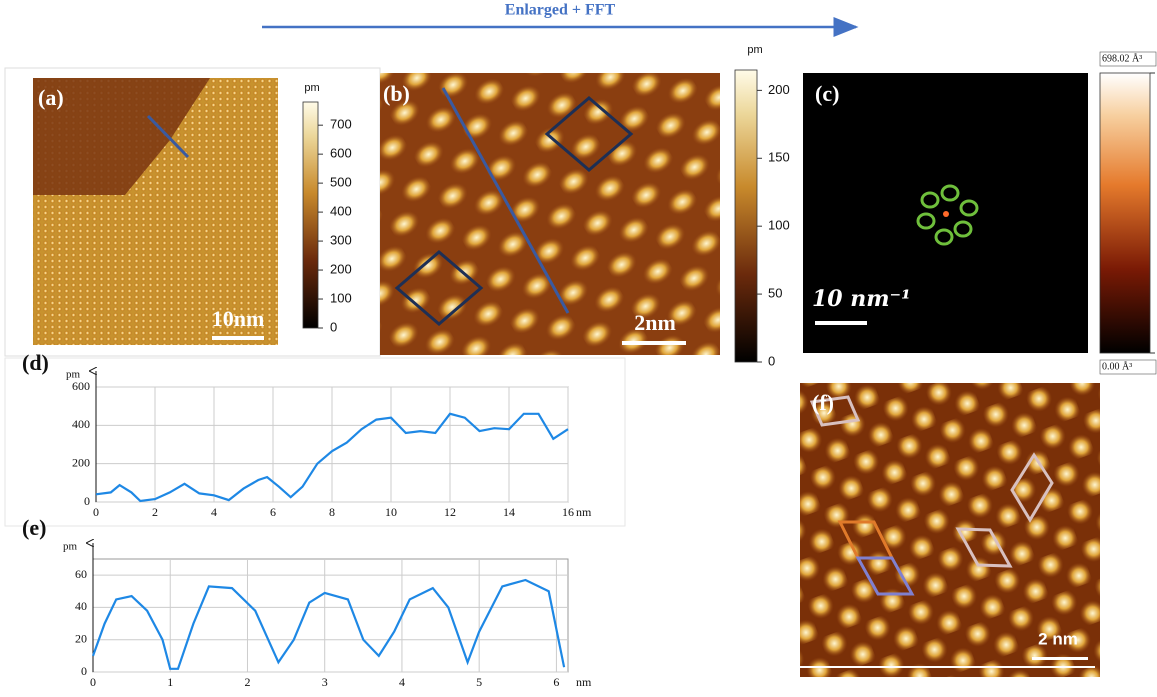 Image resolution: width=1157 pixels, height=697 pixels. Describe the element at coordinates (450, 512) in the screenshot. I see `x-tick-label: 12` at that location.